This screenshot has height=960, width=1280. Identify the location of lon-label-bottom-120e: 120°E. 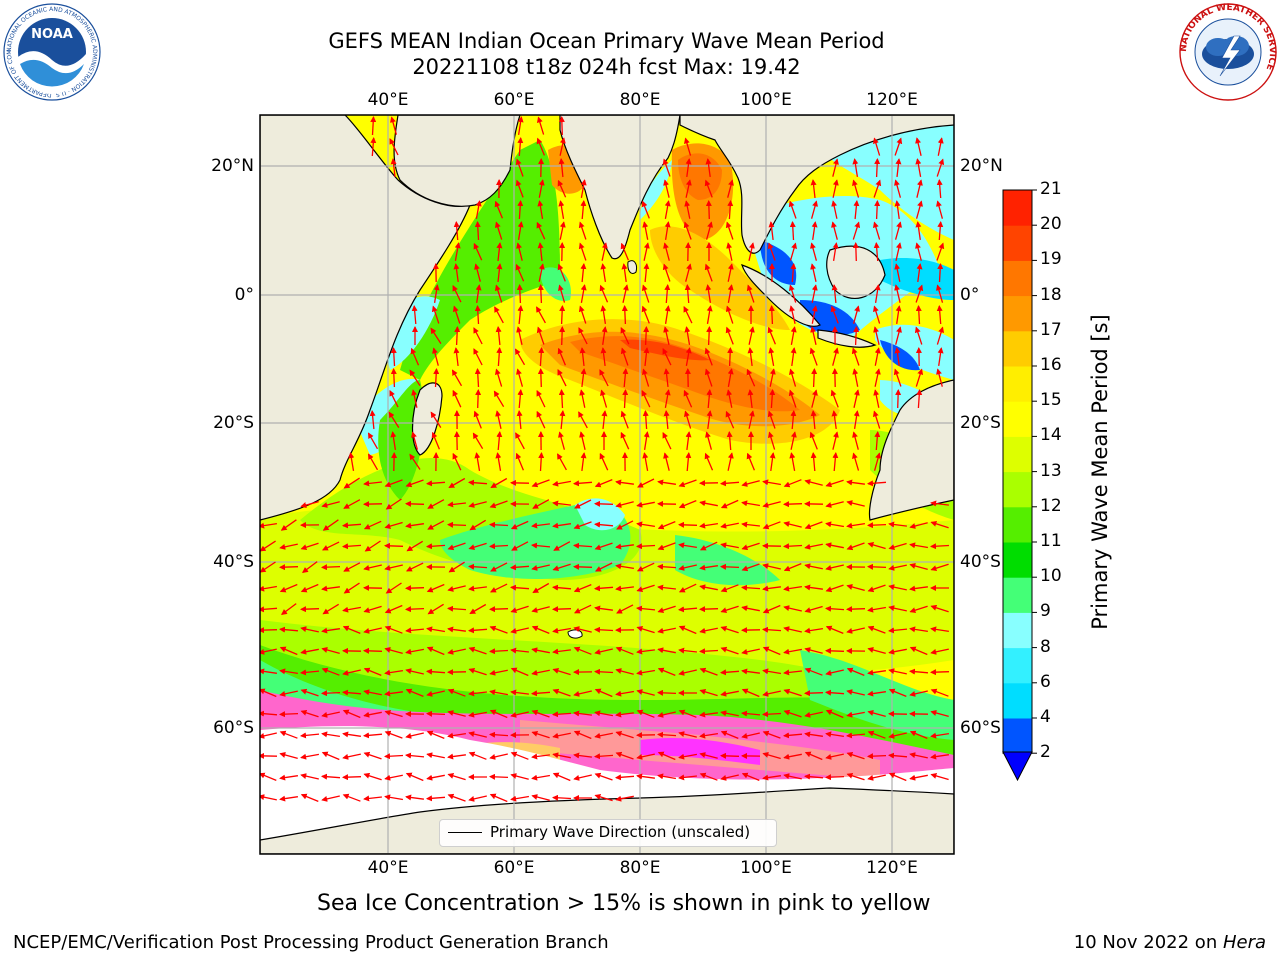
(892, 868).